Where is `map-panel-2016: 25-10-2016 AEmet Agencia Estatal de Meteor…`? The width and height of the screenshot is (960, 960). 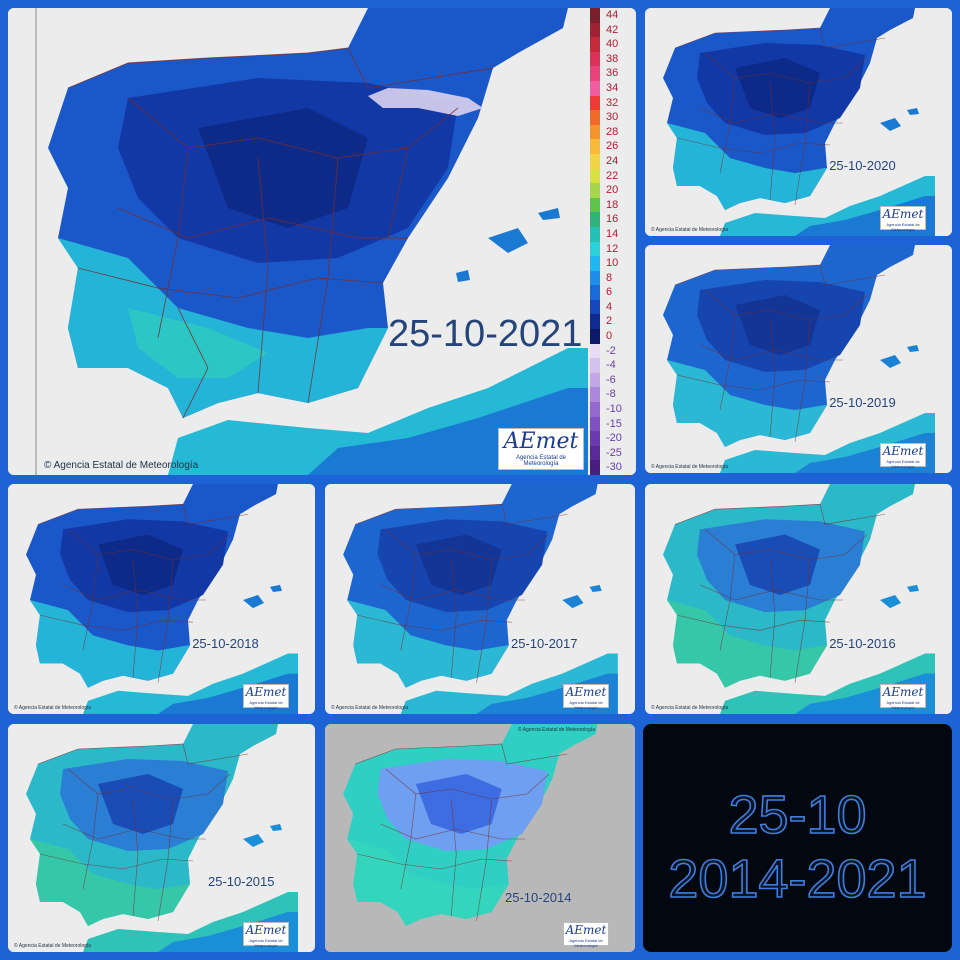 map-panel-2016: 25-10-2016 AEmet Agencia Estatal de Meteor… is located at coordinates (798, 599).